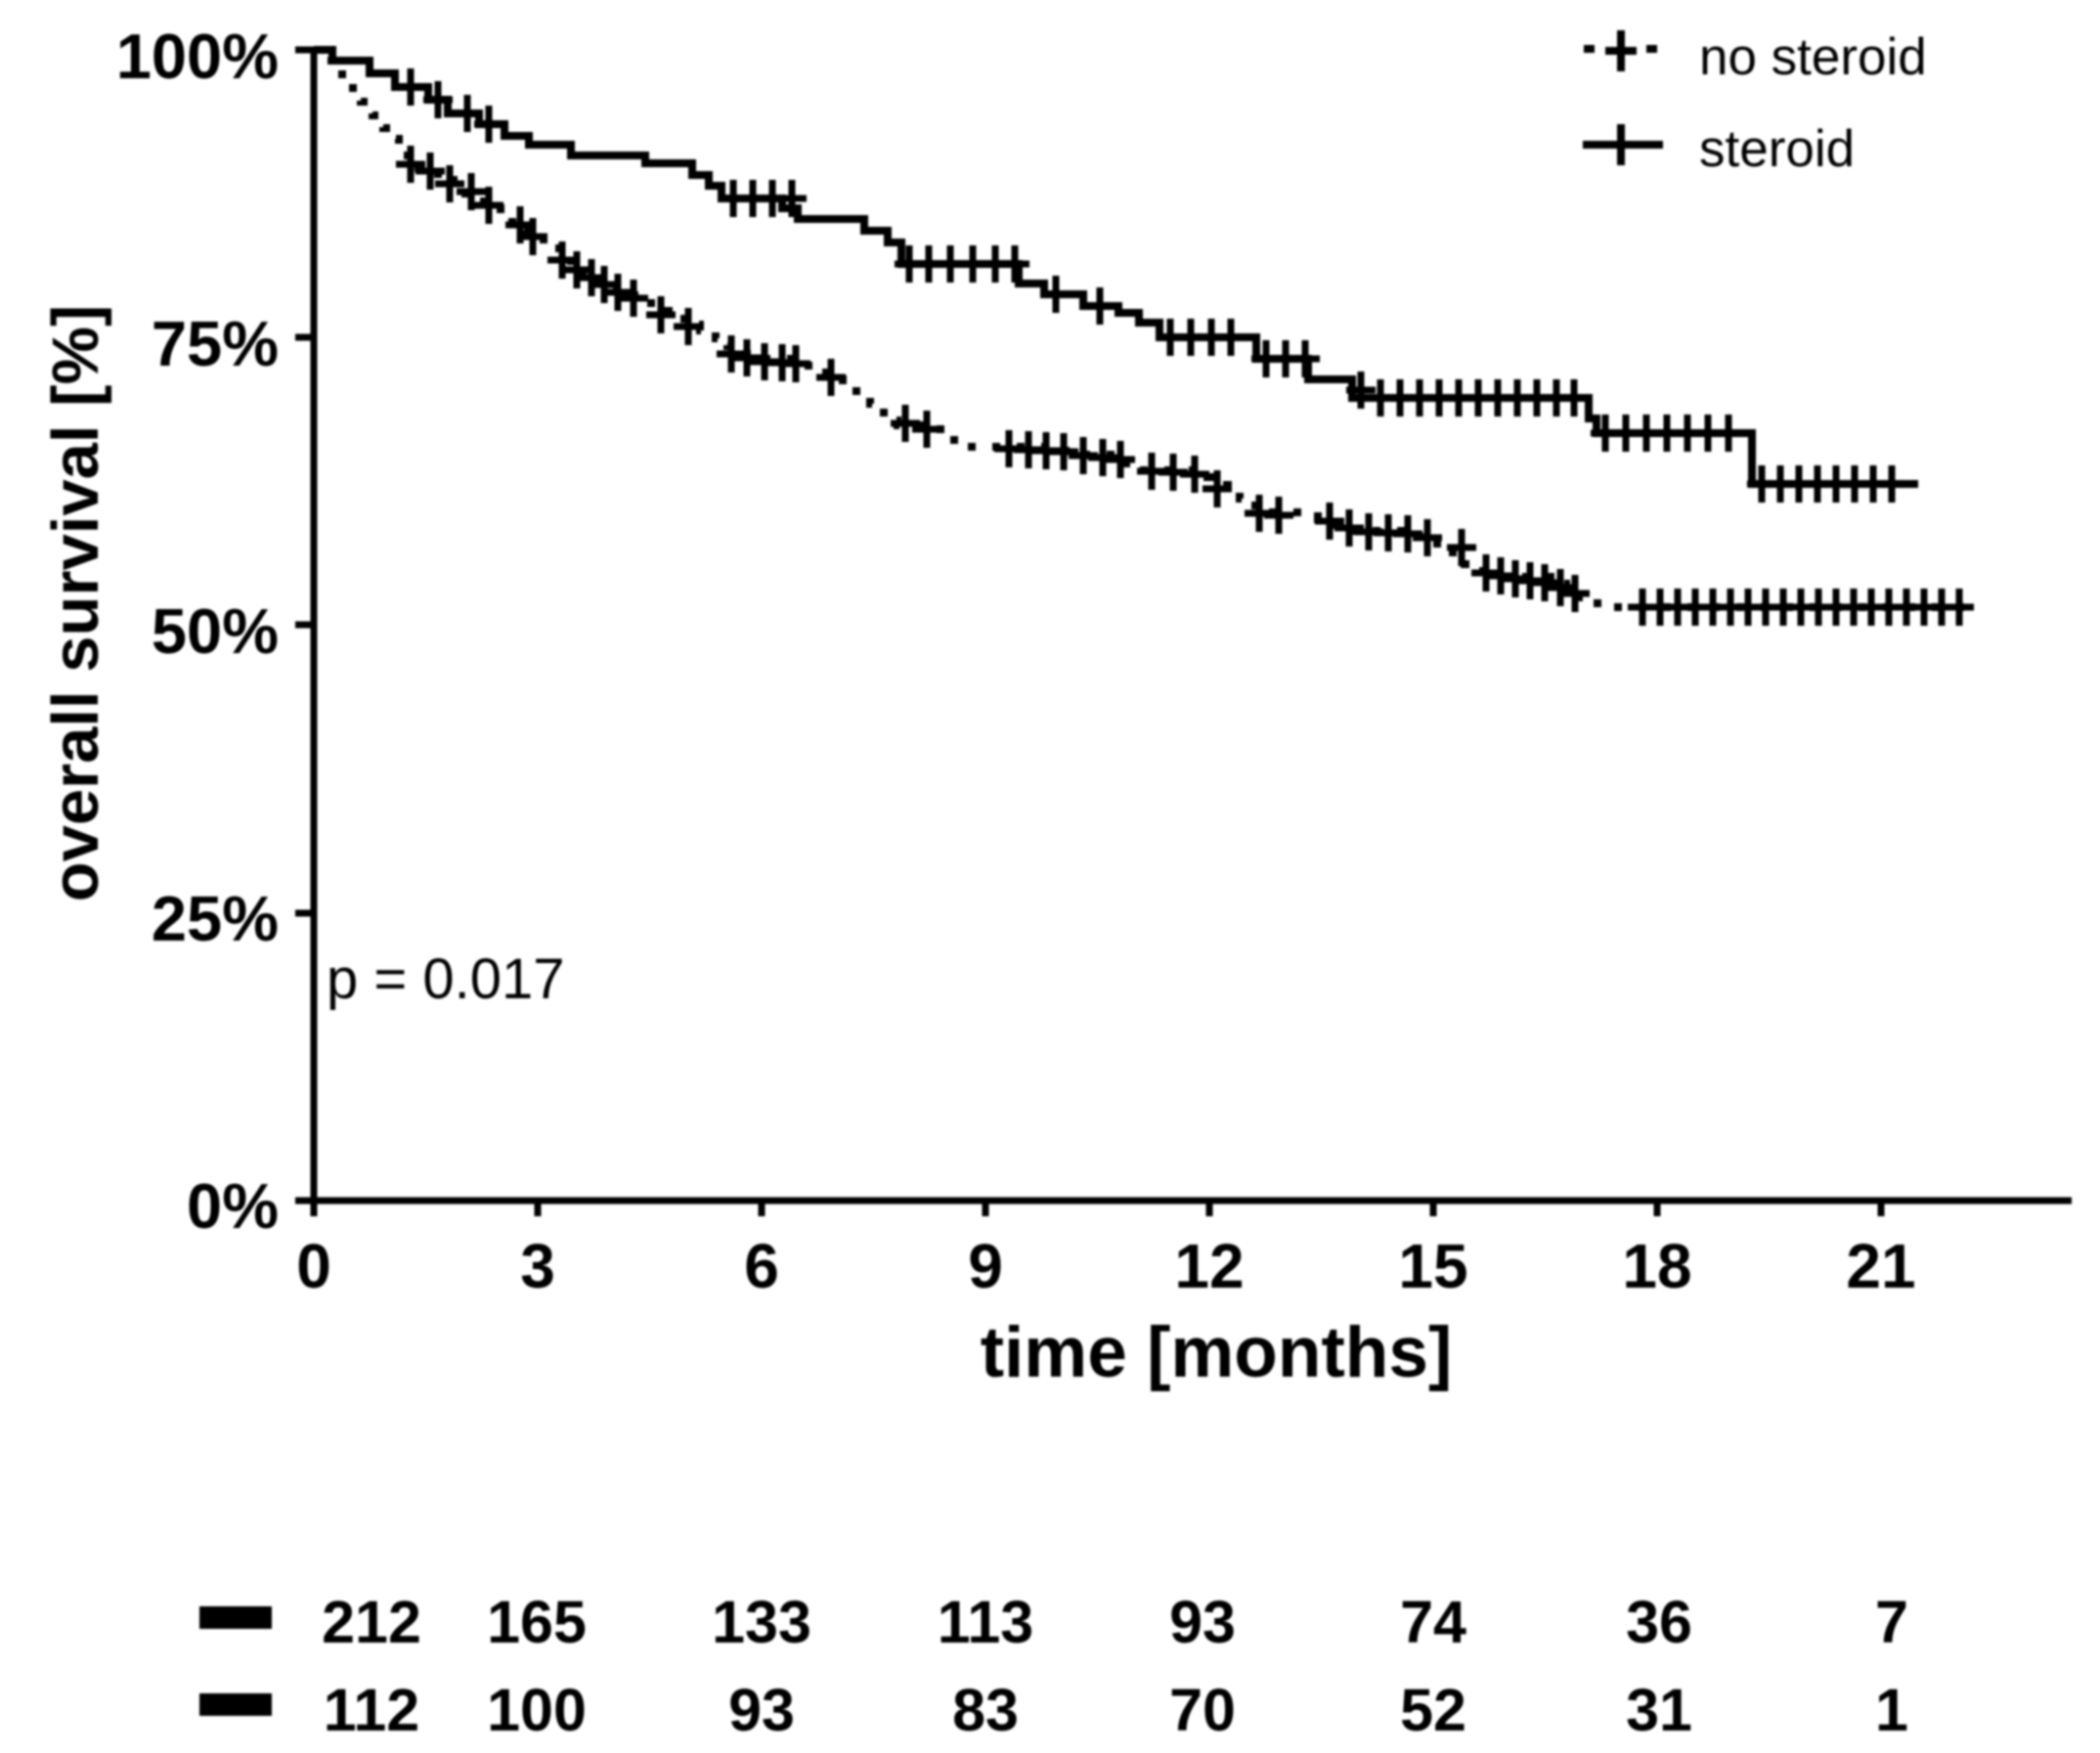  I want to click on svg-text: 50%, so click(215, 631).